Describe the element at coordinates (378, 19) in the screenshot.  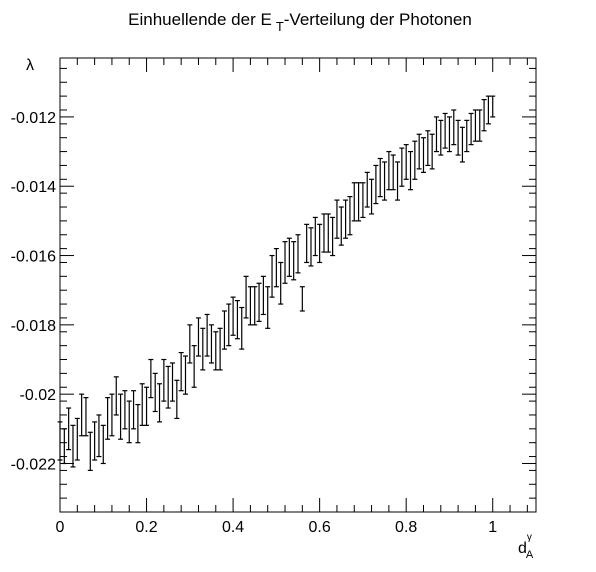
I see `chart-title-rest: -Verteilung der Photonen` at that location.